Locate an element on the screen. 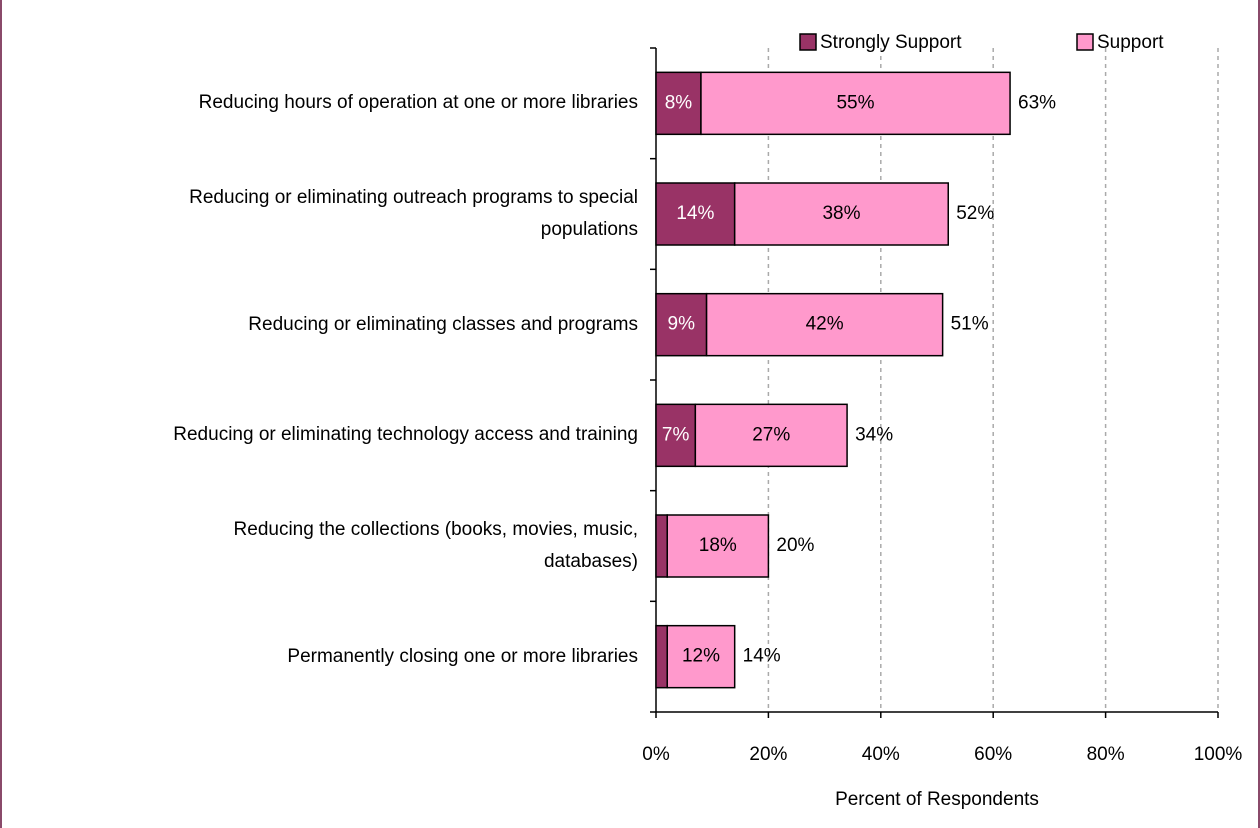 This screenshot has width=1260, height=828. x-axis-title: Percent of Respondents is located at coordinates (937, 799).